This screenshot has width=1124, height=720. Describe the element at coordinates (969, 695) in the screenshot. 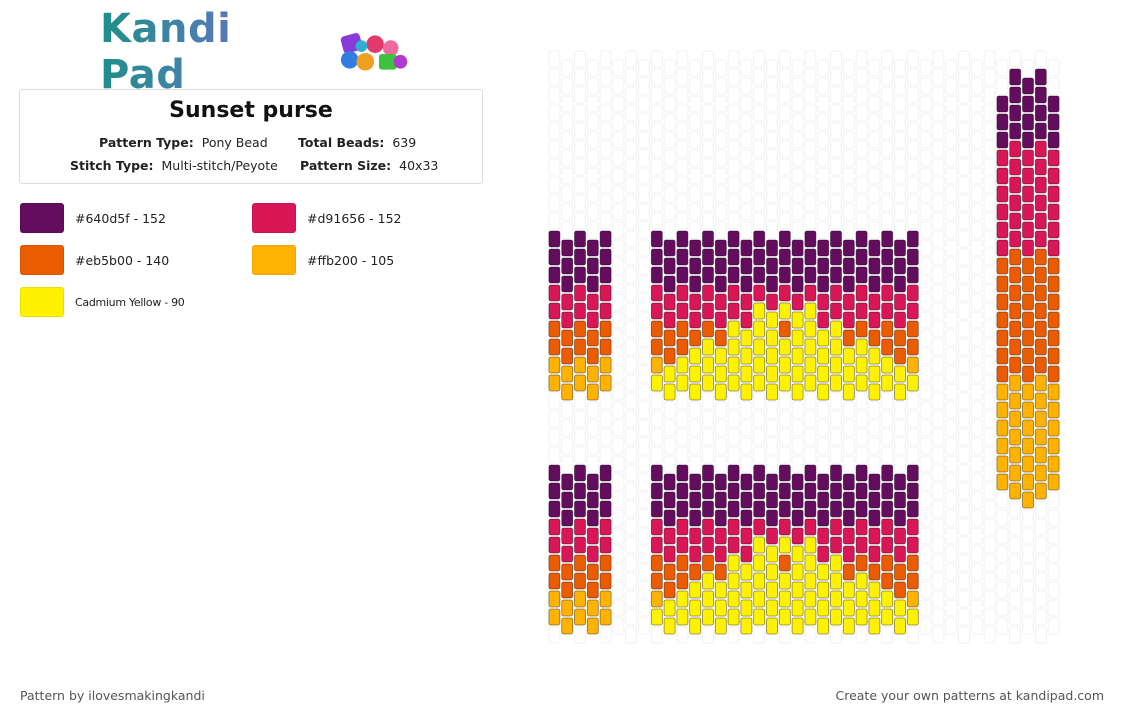

I see `create-pattern-link: Create your own patterns at kandipad.com` at that location.